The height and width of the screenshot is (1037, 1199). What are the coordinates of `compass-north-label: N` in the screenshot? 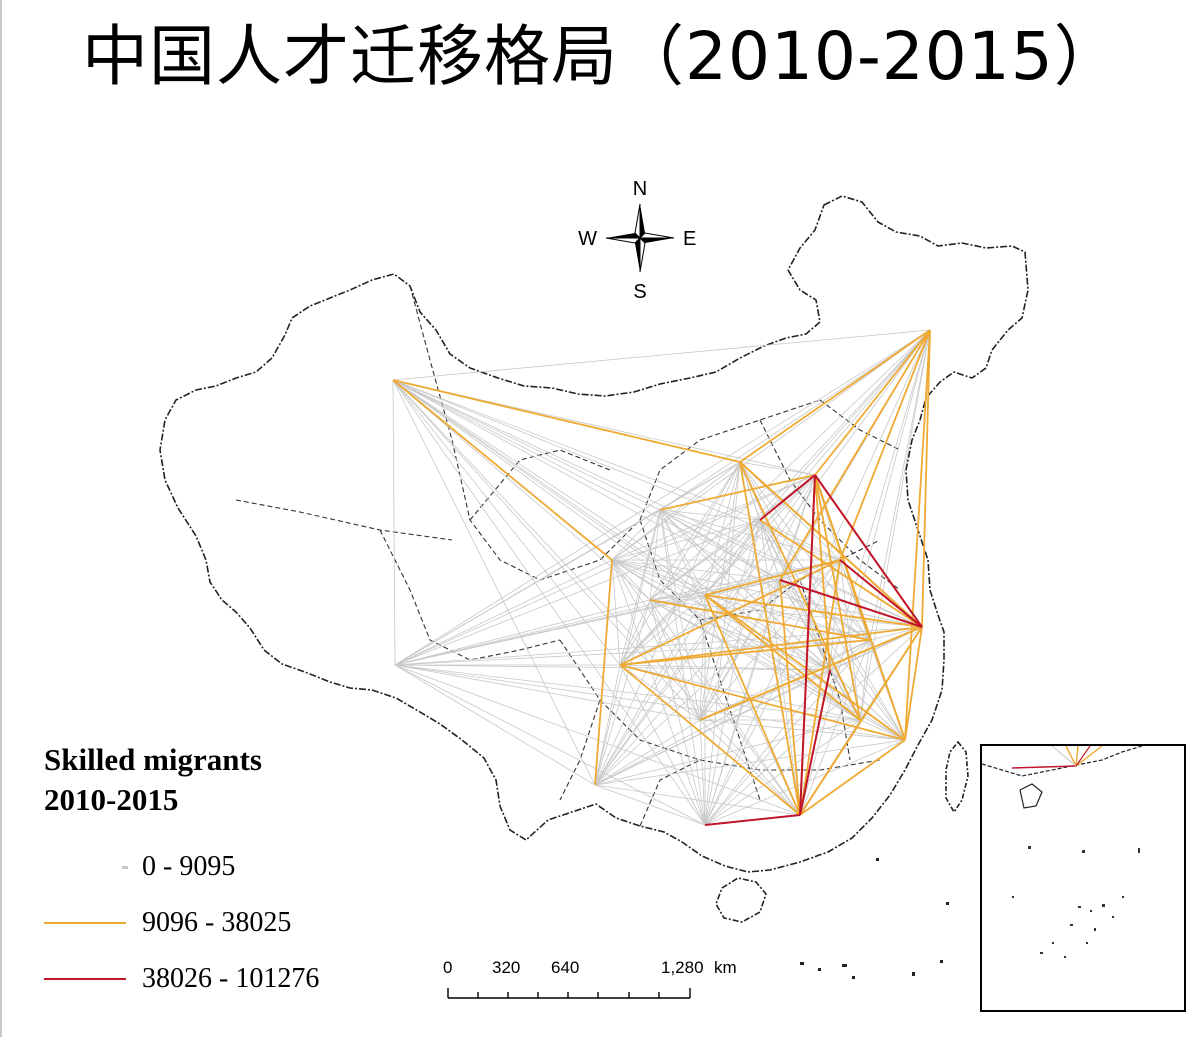 It's located at (640, 189).